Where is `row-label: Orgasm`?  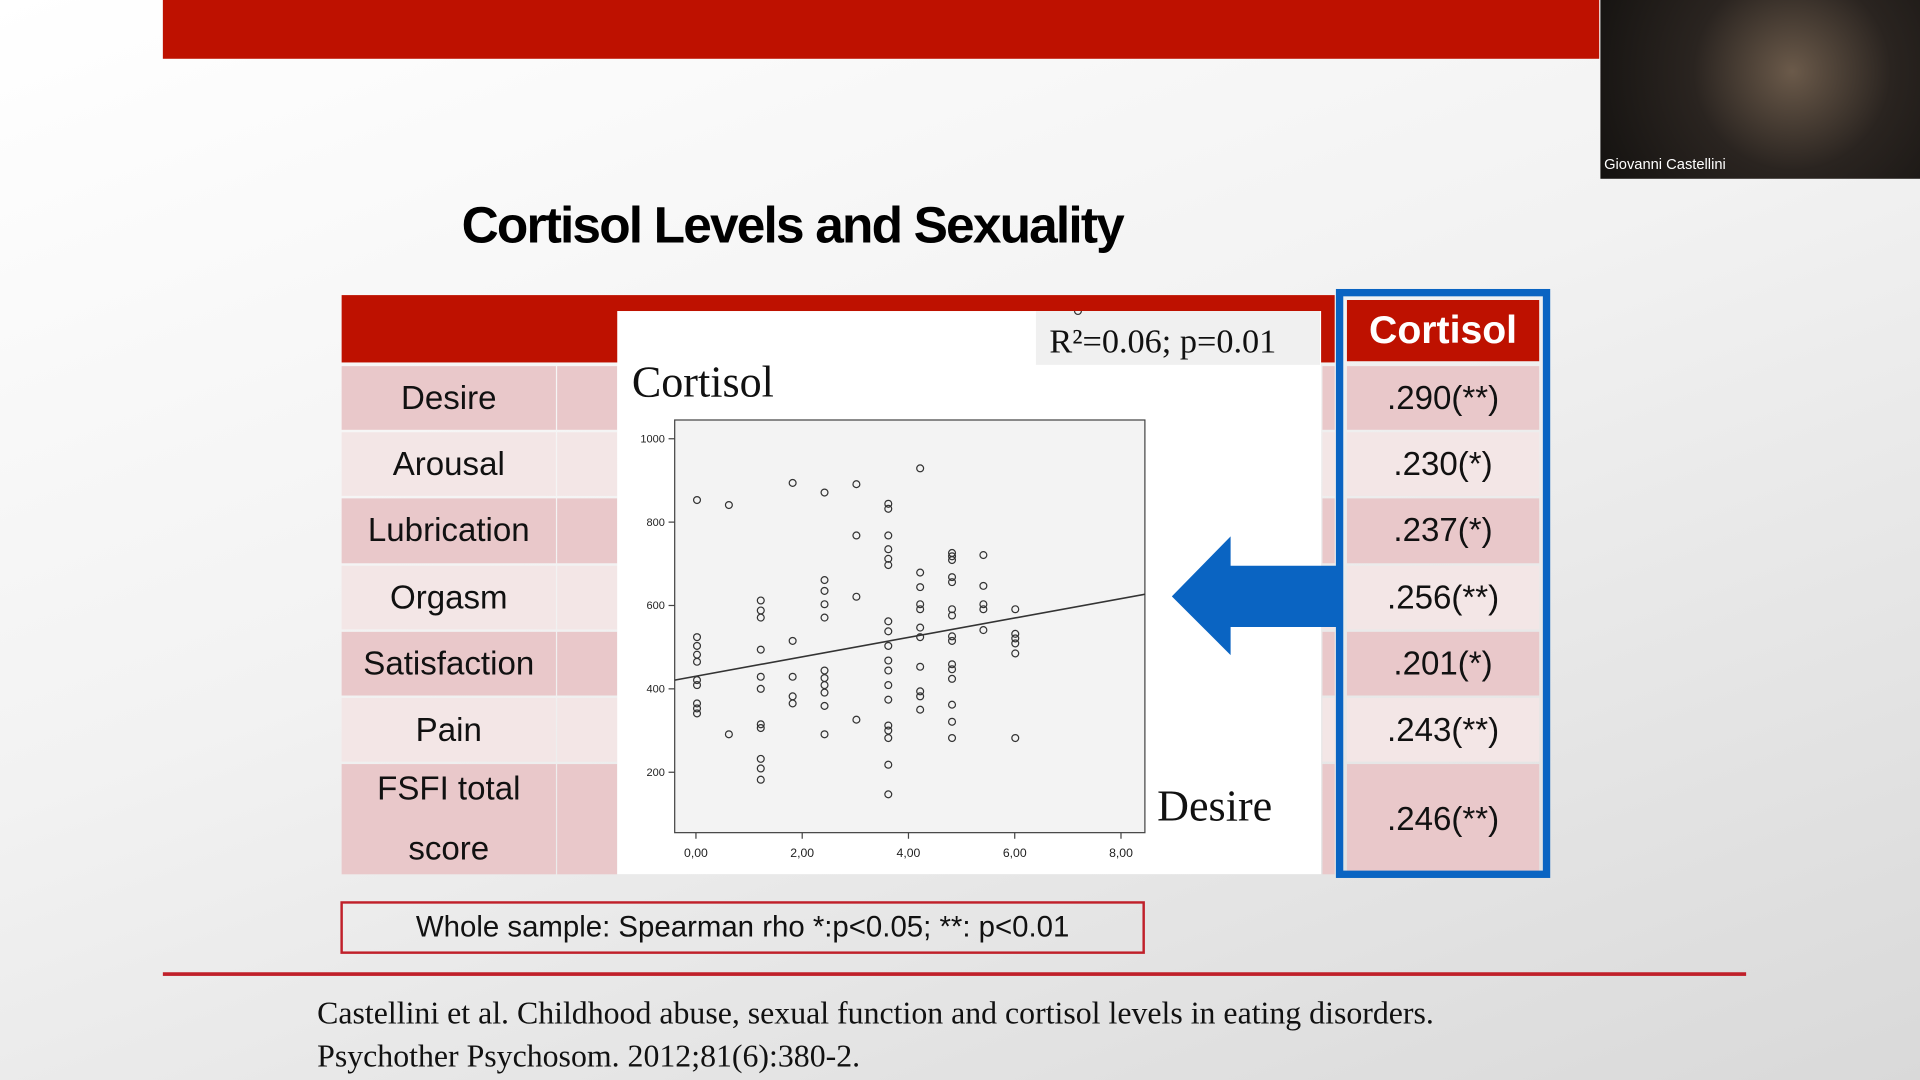
row-label: Orgasm is located at coordinates (448, 597).